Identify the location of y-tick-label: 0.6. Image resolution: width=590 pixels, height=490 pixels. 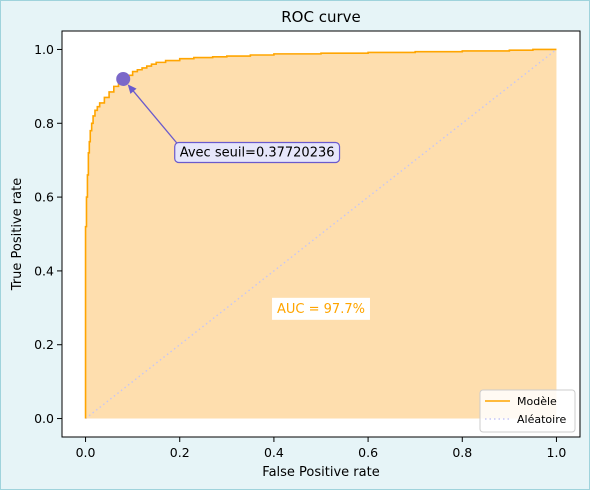
(44, 197).